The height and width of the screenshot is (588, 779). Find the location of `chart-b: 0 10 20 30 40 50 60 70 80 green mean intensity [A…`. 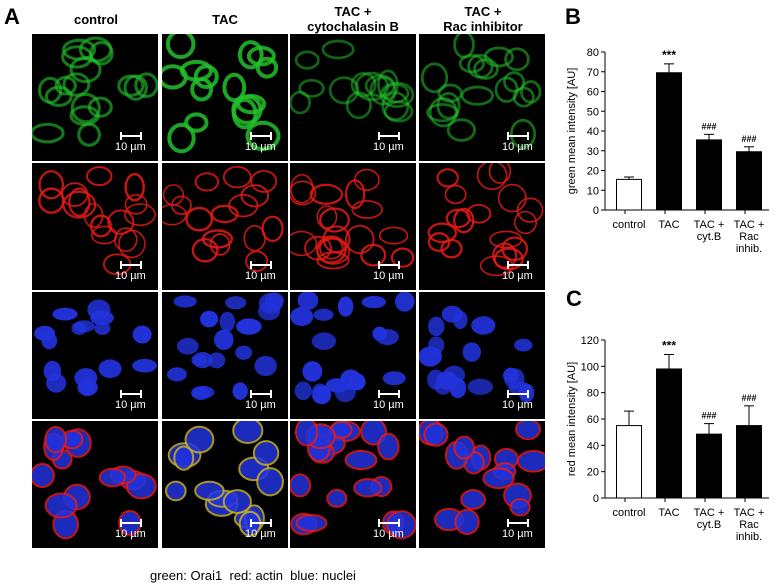

chart-b: 0 10 20 30 40 50 60 70 80 green mean intensity [A… is located at coordinates (667, 152).